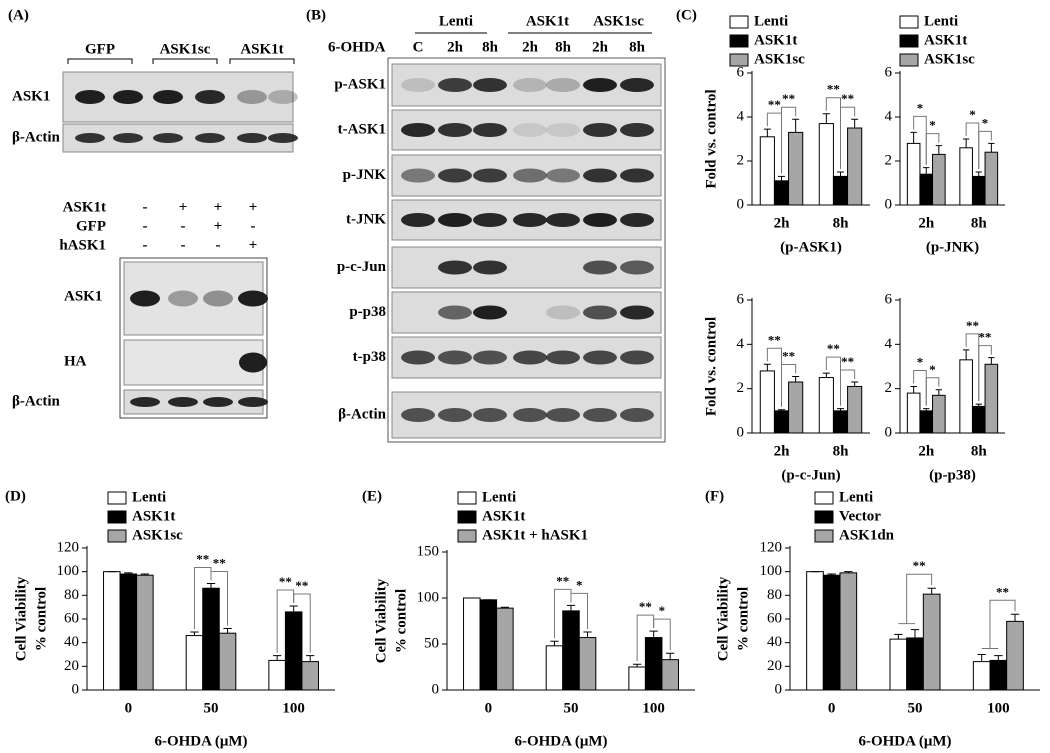 The image size is (1050, 753). What do you see at coordinates (360, 84) in the screenshot?
I see `row-label: p-ASK1` at bounding box center [360, 84].